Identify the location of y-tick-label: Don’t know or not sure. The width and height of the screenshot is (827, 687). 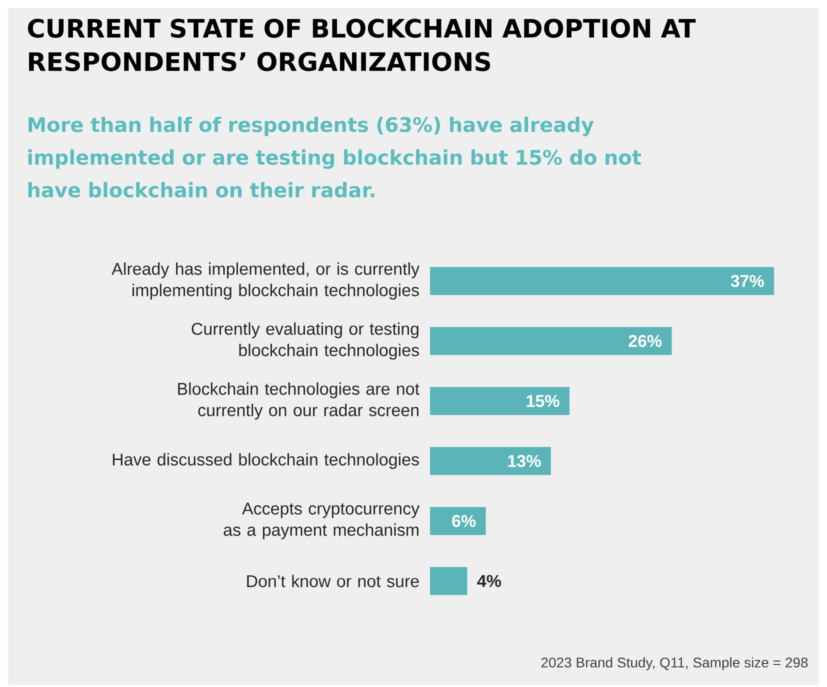
(333, 581).